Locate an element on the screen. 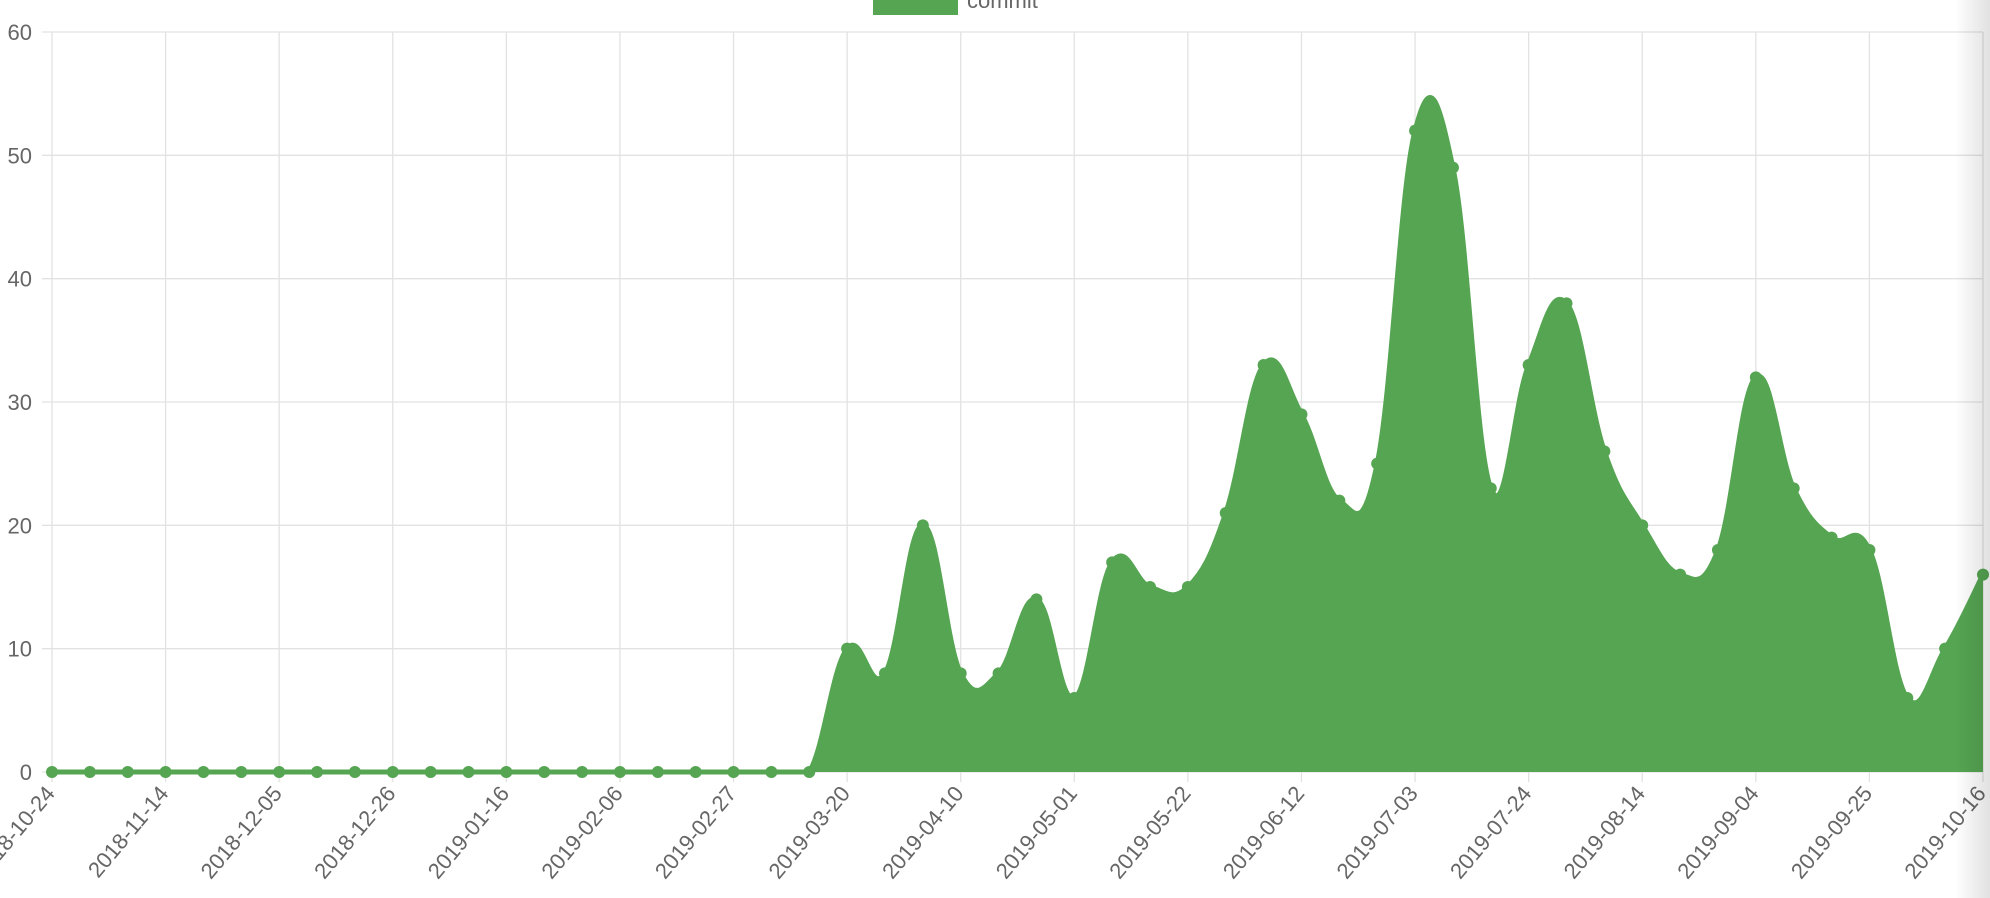  y-tick-label: 40 is located at coordinates (20, 279).